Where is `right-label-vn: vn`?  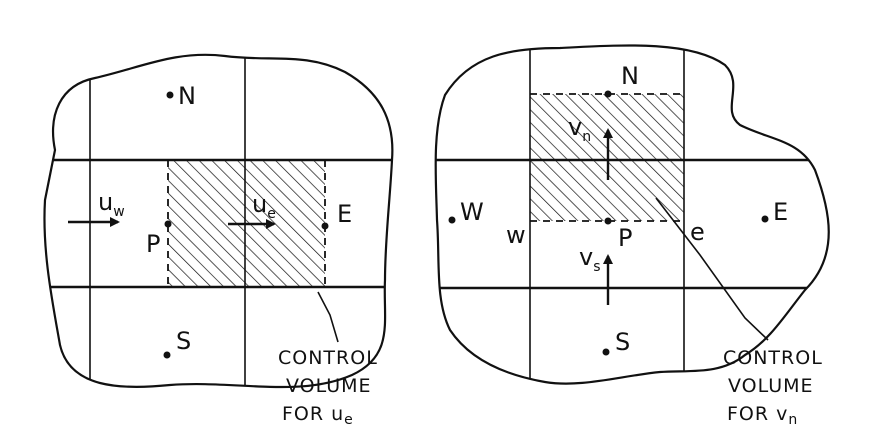 right-label-vn: vn is located at coordinates (579, 129).